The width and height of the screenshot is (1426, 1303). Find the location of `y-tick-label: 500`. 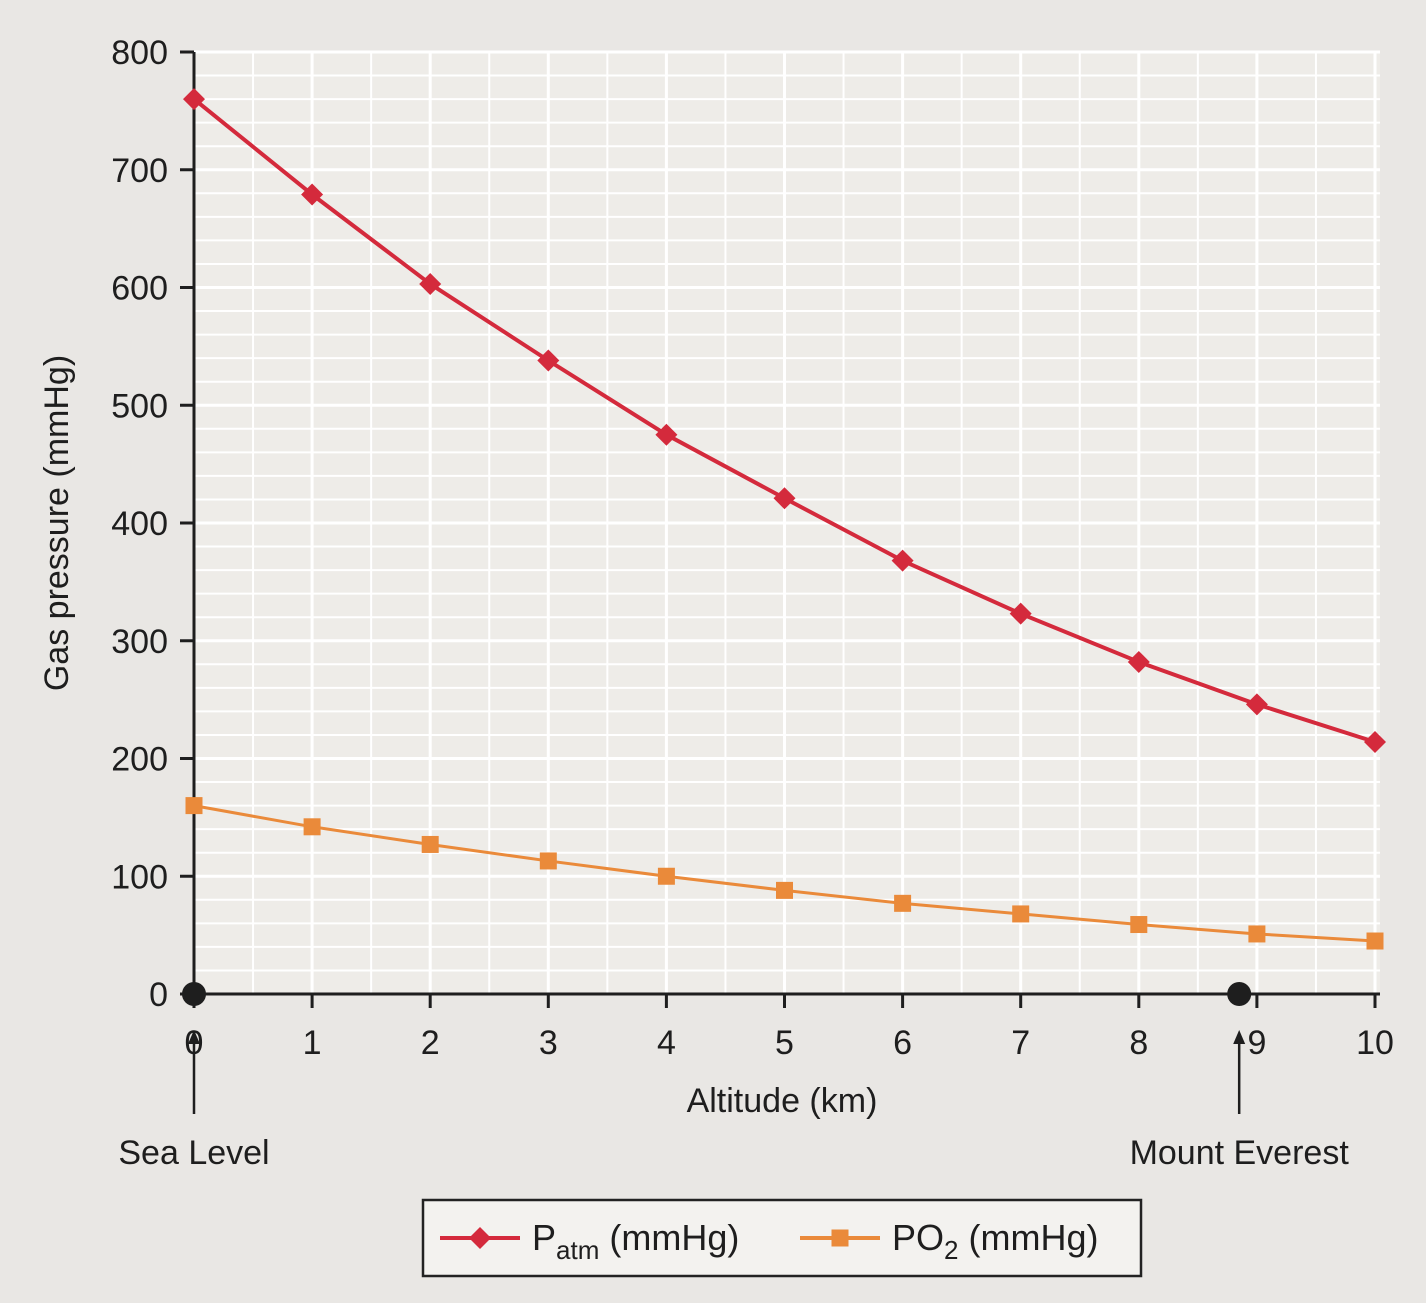

y-tick-label: 500 is located at coordinates (139, 406).